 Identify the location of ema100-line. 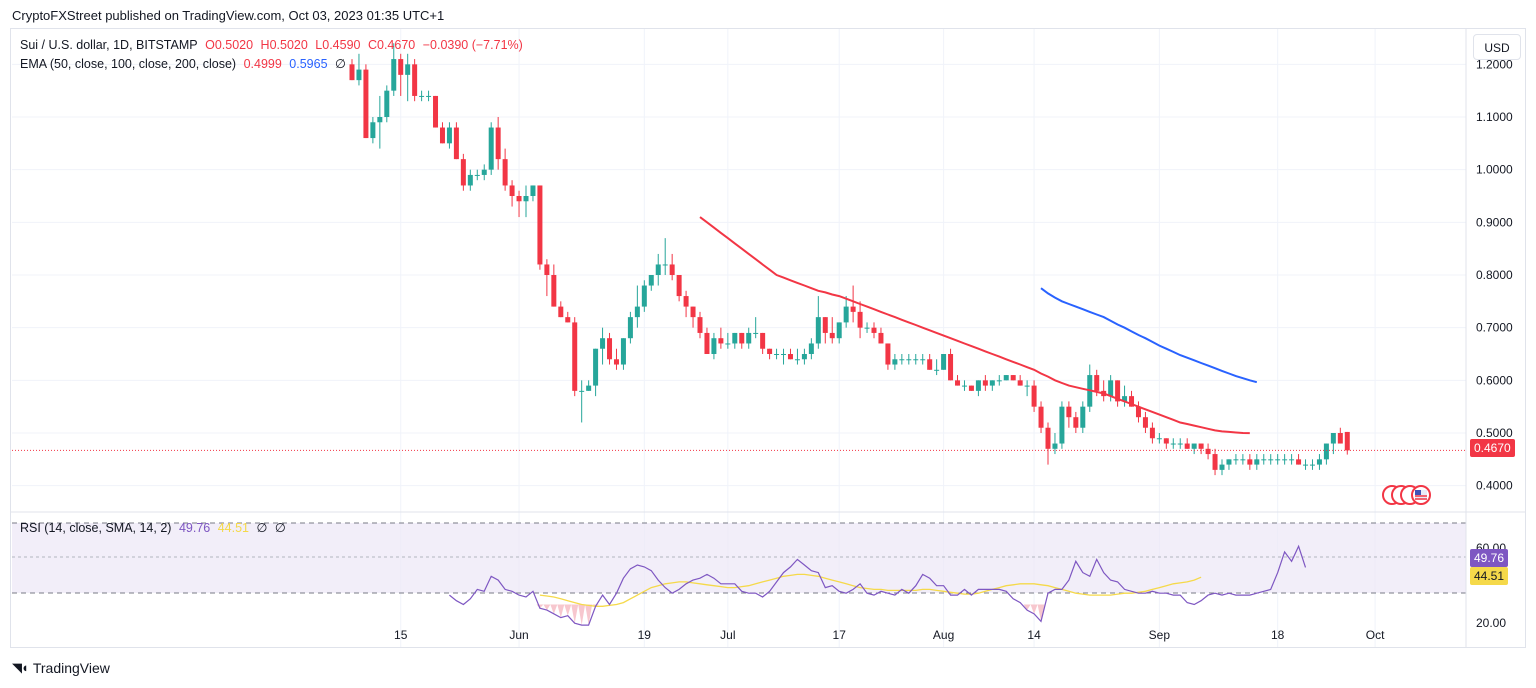
(1149, 335).